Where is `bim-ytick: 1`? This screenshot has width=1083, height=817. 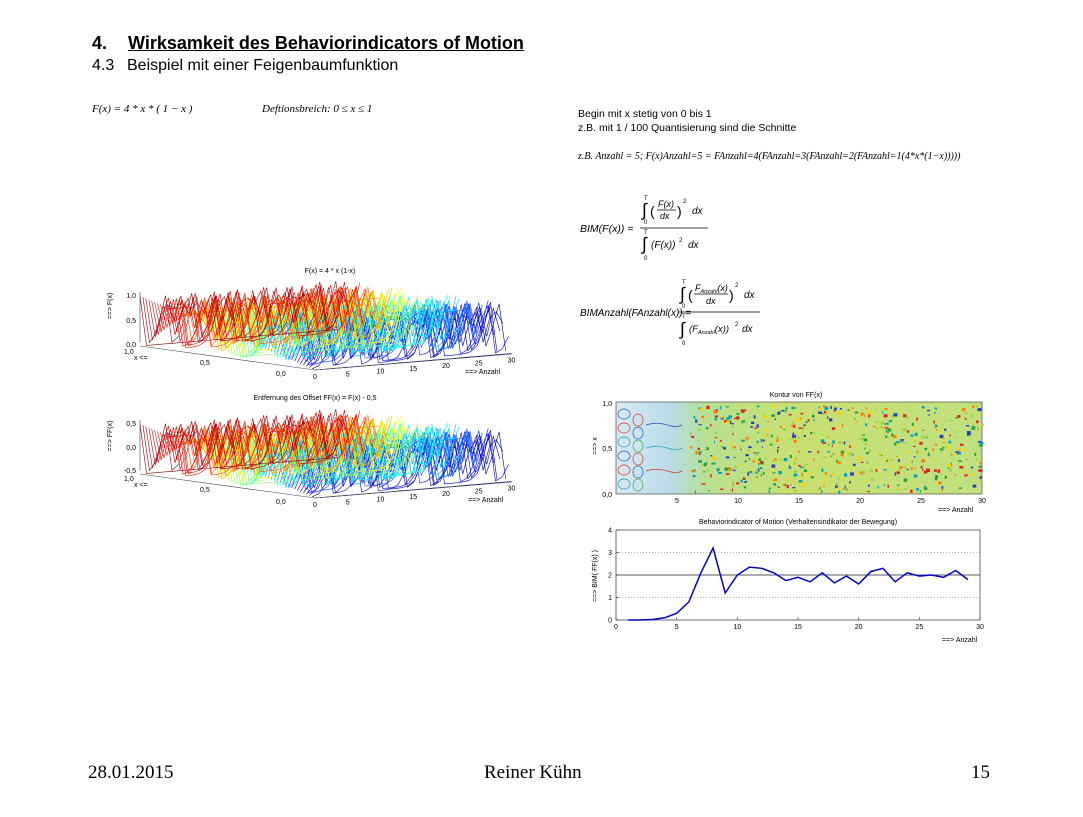
bim-ytick: 1 is located at coordinates (610, 598).